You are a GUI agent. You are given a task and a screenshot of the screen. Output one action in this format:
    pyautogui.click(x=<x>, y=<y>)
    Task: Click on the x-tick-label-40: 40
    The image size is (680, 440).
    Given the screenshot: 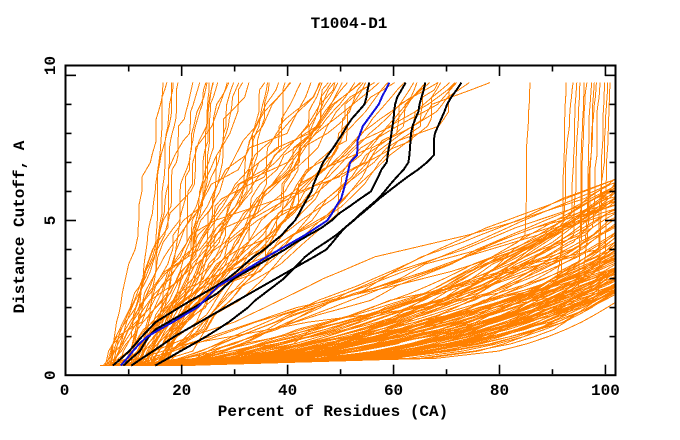 What is the action you would take?
    pyautogui.click(x=287, y=391)
    